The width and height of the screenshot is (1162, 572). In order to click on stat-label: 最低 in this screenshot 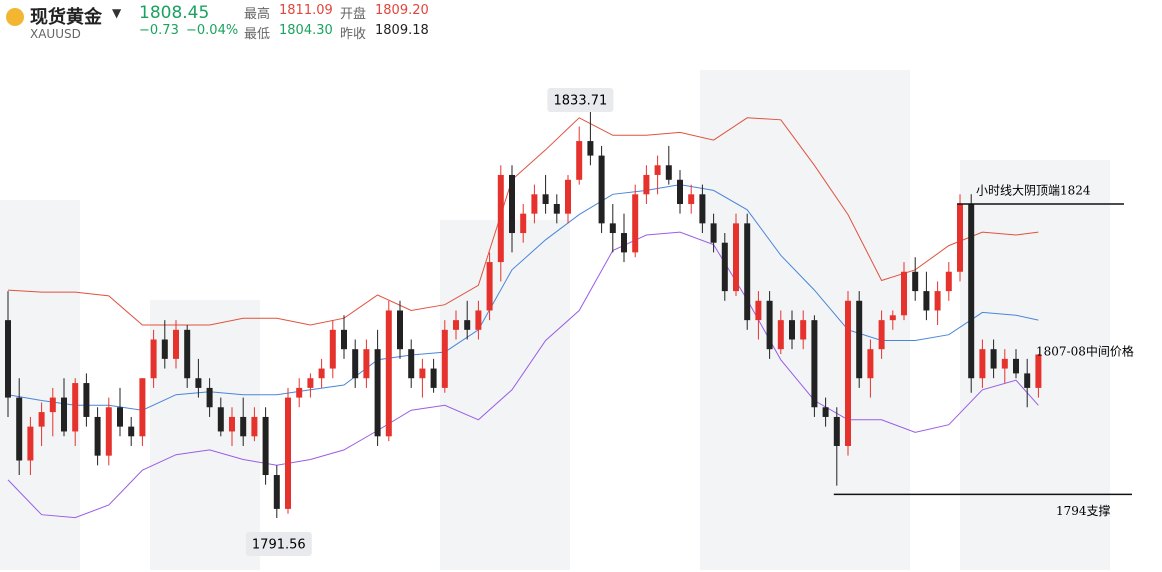, I will do `click(257, 34)`.